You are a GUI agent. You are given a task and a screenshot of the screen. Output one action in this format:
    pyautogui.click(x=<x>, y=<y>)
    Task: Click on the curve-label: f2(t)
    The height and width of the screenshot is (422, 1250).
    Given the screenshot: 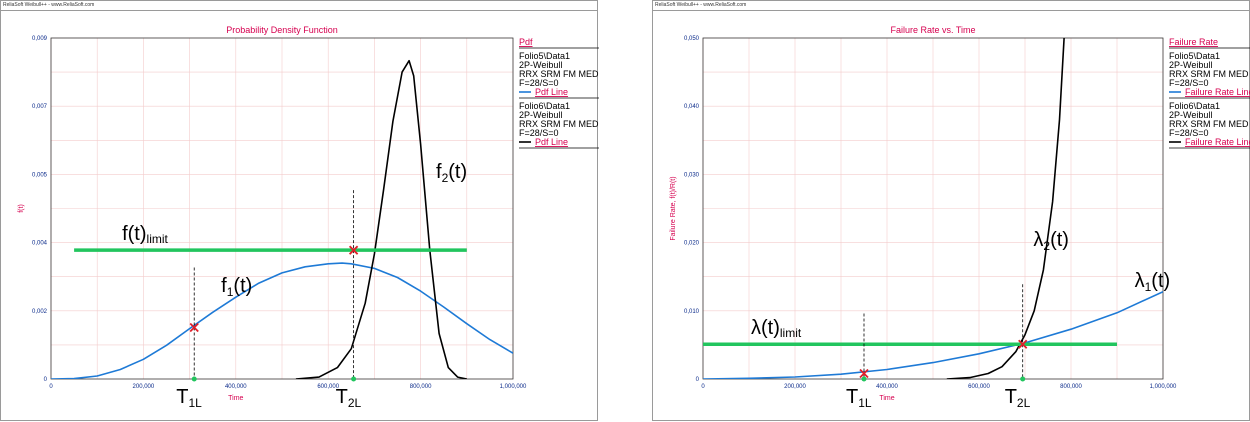 What is the action you would take?
    pyautogui.click(x=451, y=173)
    